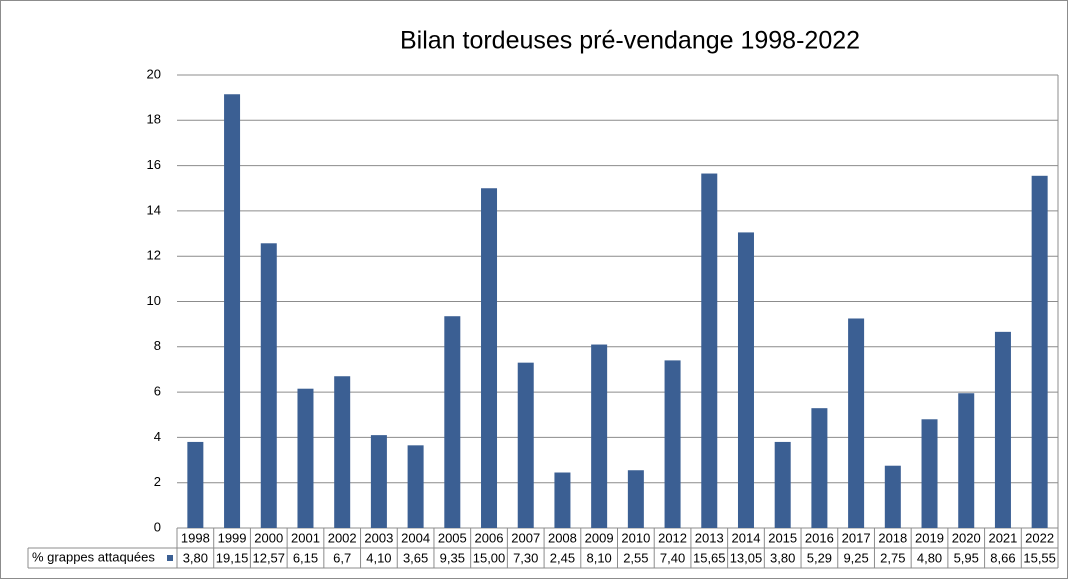 The image size is (1069, 580). Describe the element at coordinates (819, 557) in the screenshot. I see `table-value: 5,29` at that location.